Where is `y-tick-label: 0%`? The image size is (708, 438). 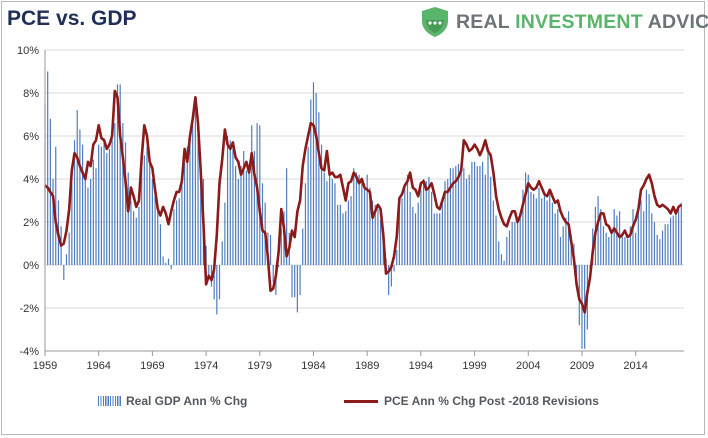
y-tick-label: 0% is located at coordinates (31, 266).